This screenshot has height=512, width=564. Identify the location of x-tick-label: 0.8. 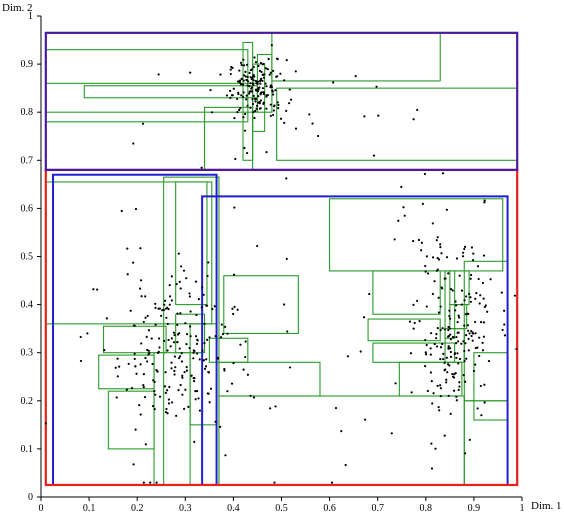
(426, 507).